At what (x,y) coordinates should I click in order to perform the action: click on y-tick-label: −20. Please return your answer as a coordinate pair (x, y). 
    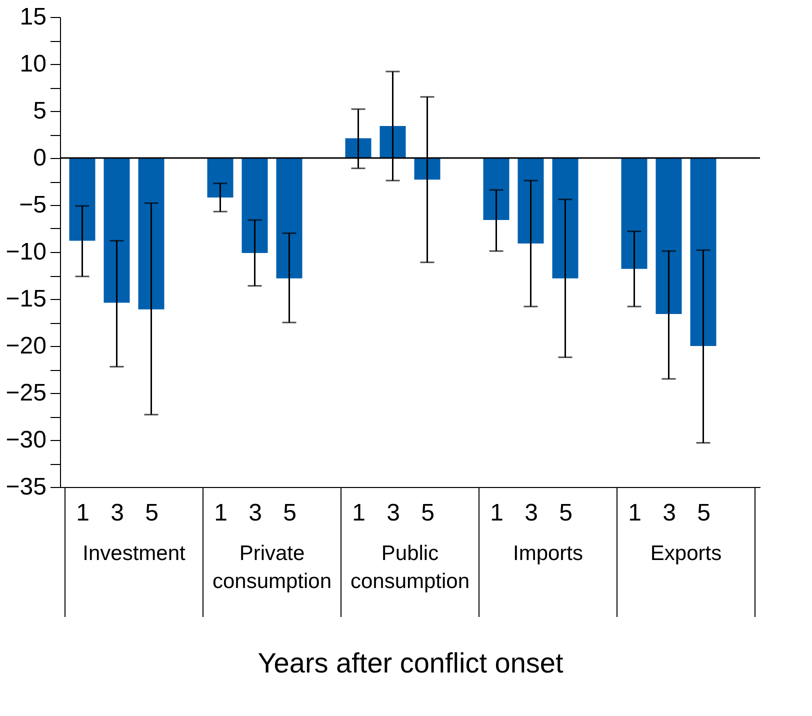
    Looking at the image, I should click on (26, 346).